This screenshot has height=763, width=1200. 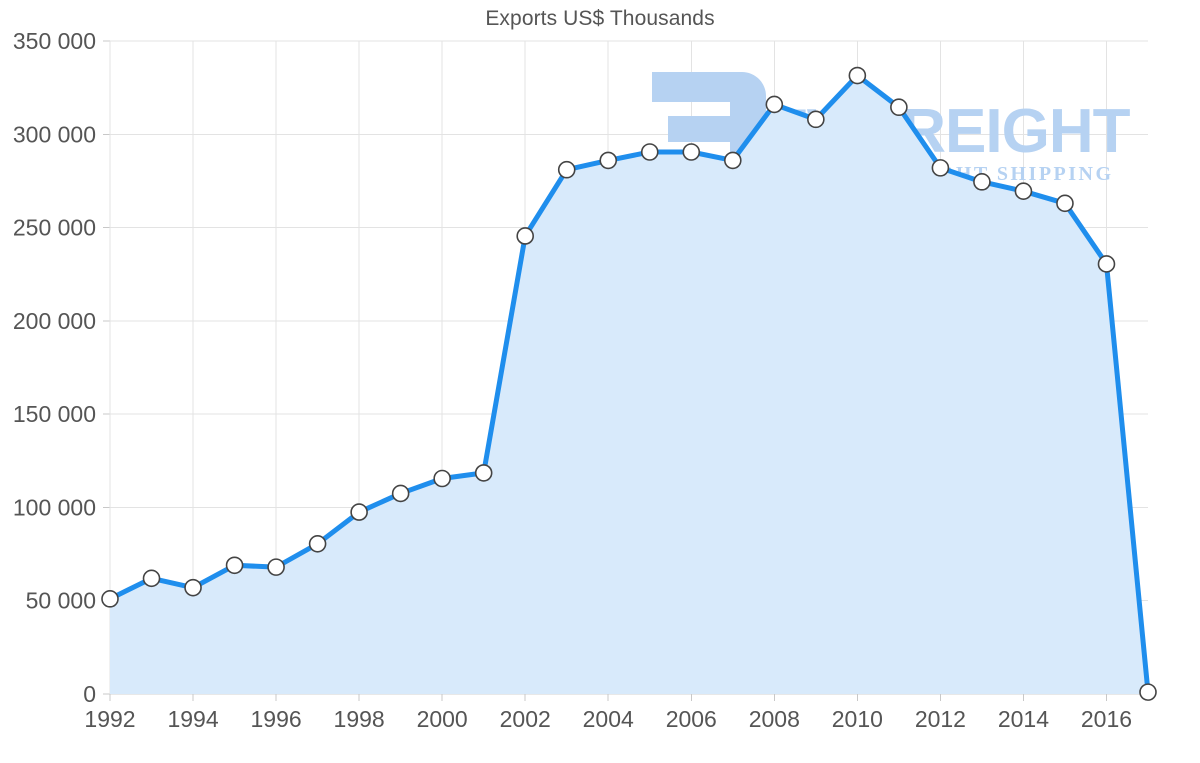 What do you see at coordinates (54, 321) in the screenshot?
I see `y-tick-label: 200 000` at bounding box center [54, 321].